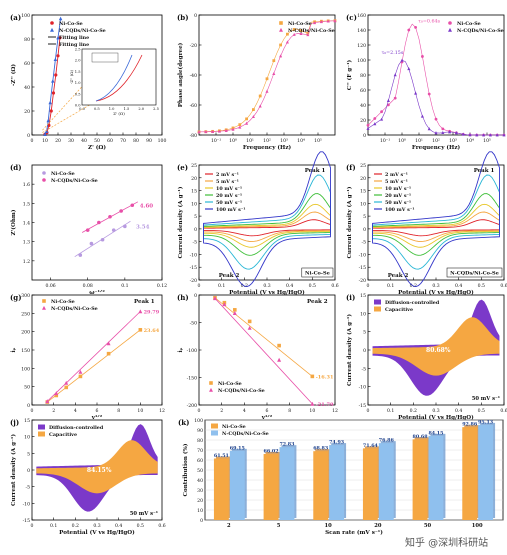  Describe the element at coordinates (398, 189) in the screenshot. I see `legend-entry-f: 10 mV s⁻¹` at that location.